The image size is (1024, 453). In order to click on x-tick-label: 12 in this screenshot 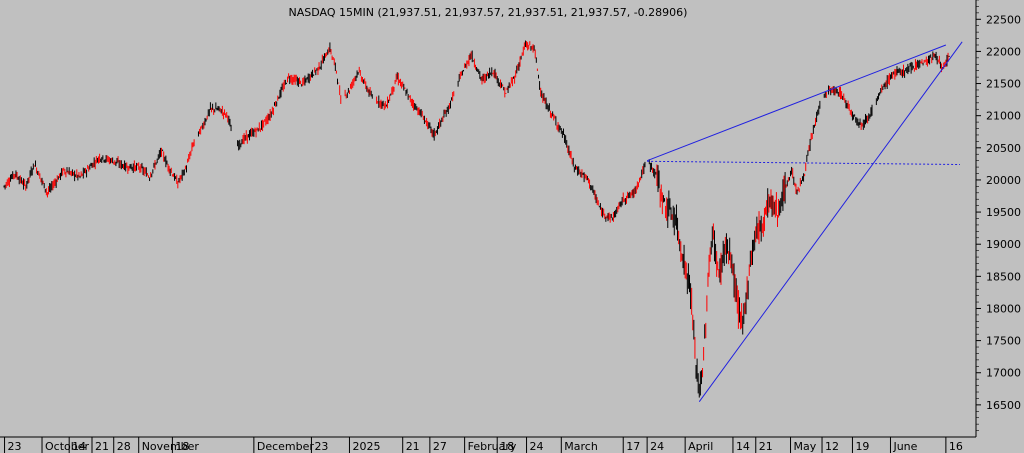, I will do `click(832, 446)`.